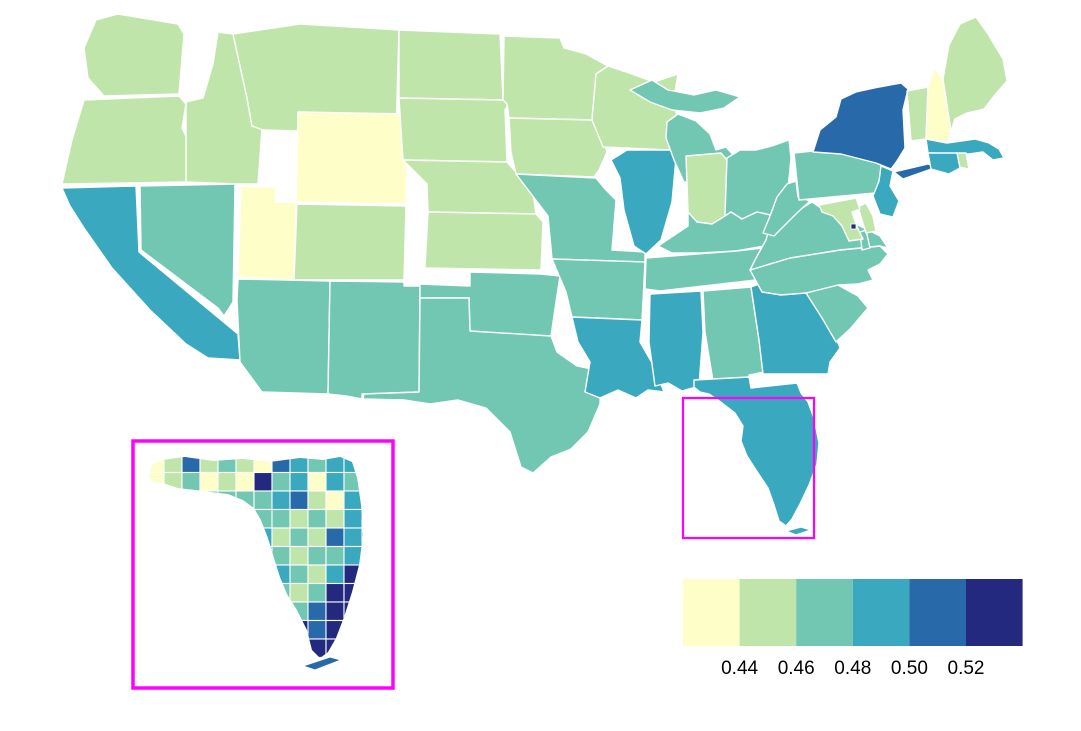  Describe the element at coordinates (451, 65) in the screenshot. I see `state-north-dakota` at that location.